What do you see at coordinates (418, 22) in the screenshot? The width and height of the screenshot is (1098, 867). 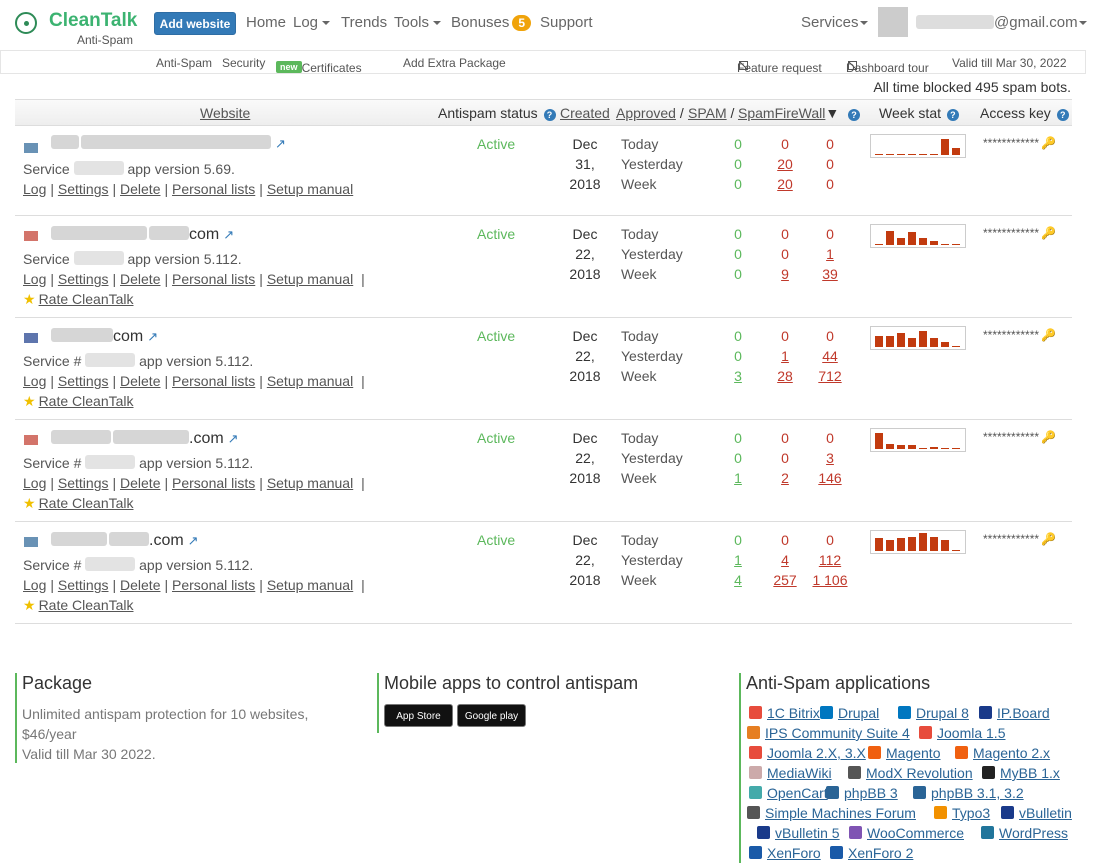 I see `nav-tools: Tools` at bounding box center [418, 22].